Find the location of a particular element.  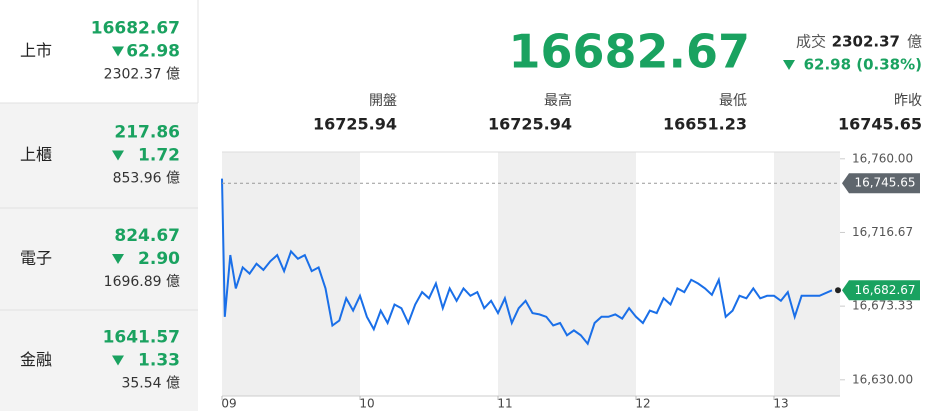

x-tick-label: 11 is located at coordinates (504, 404).